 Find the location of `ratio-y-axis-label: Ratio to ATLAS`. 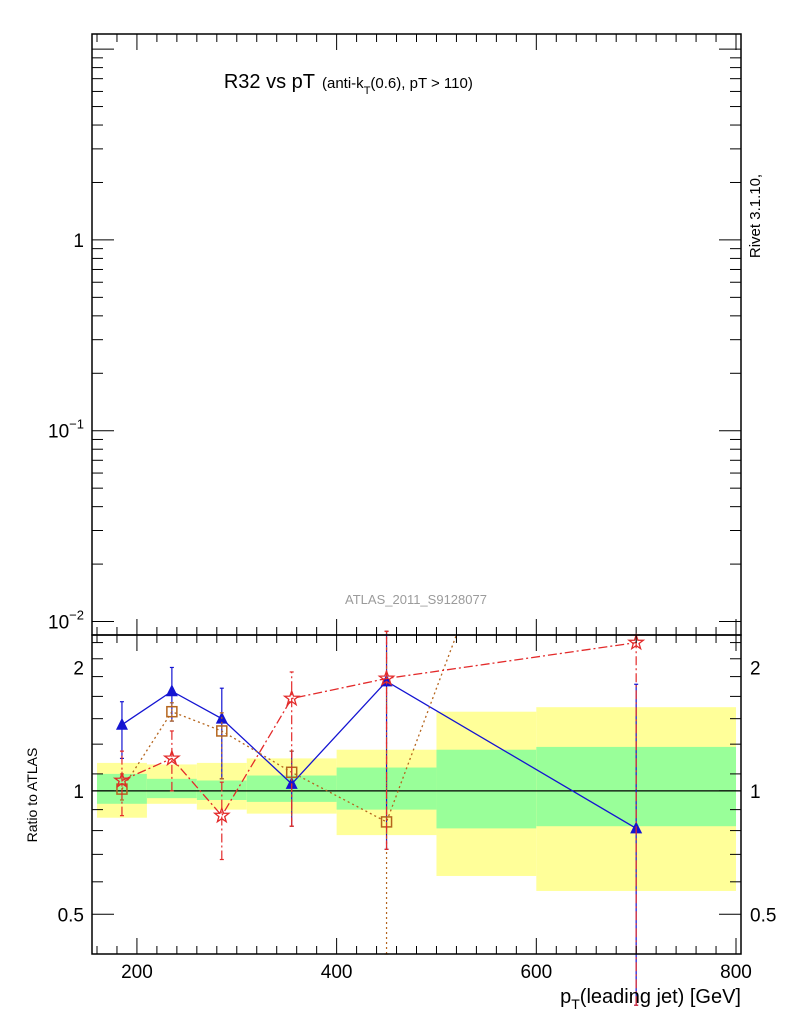

ratio-y-axis-label: Ratio to ATLAS is located at coordinates (32, 795).